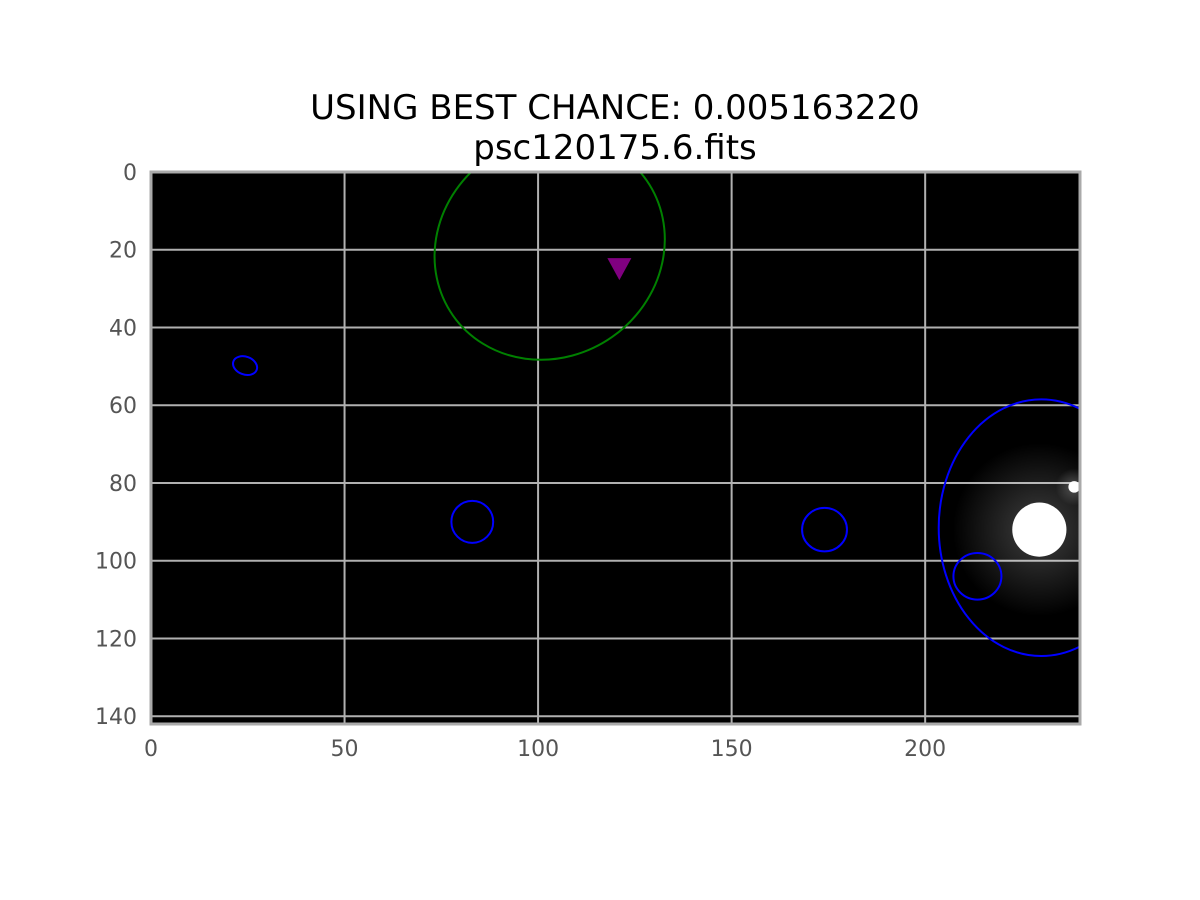 The width and height of the screenshot is (1200, 900). I want to click on bright-sources, so click(1016, 529).